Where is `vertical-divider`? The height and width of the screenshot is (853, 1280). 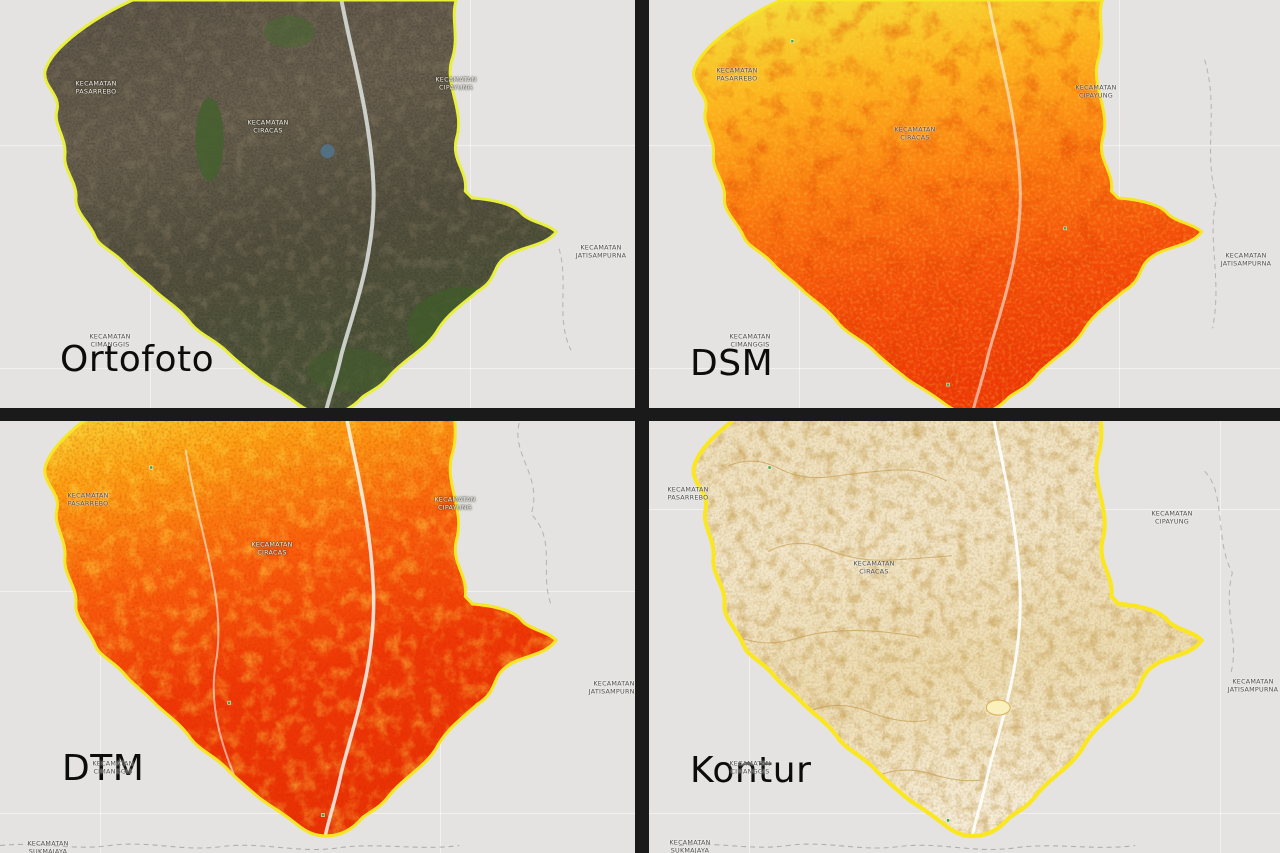 vertical-divider is located at coordinates (642, 426).